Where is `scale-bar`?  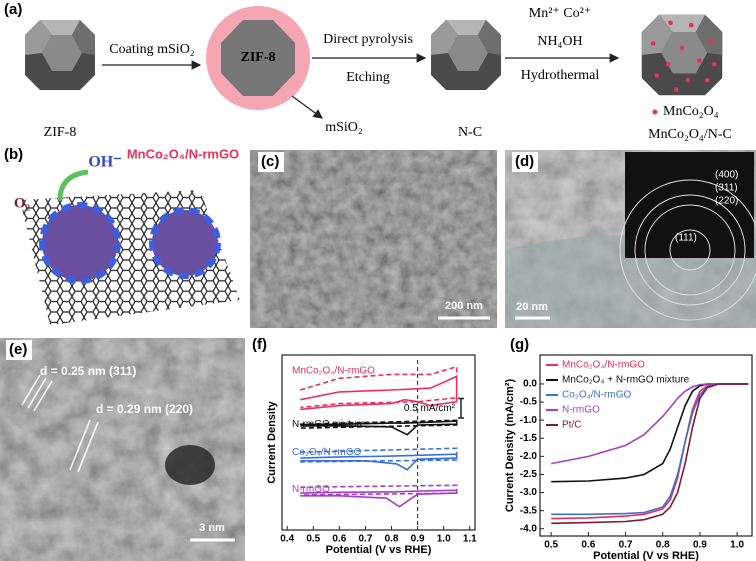
scale-bar is located at coordinates (461, 408).